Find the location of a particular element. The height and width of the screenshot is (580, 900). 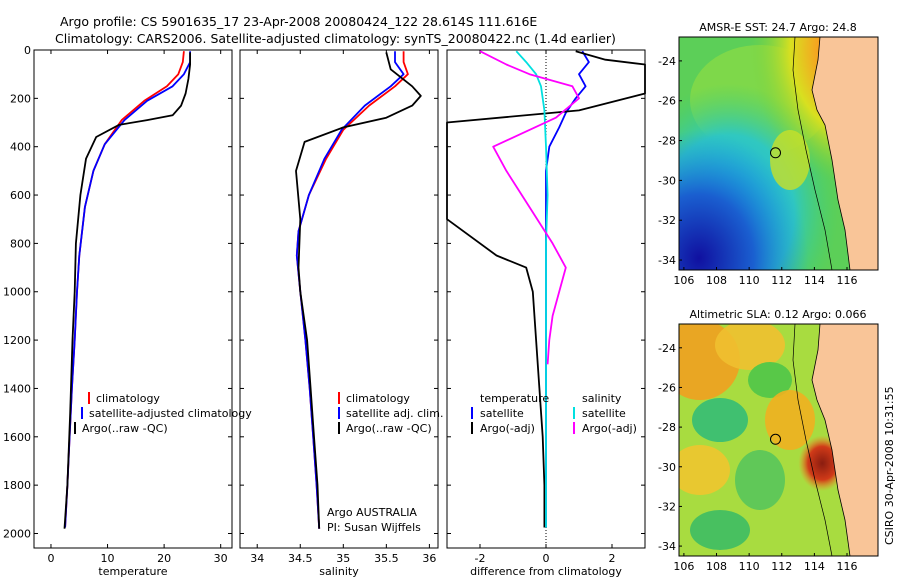

legend-sal-satellite-label: satellite is located at coordinates (604, 413).